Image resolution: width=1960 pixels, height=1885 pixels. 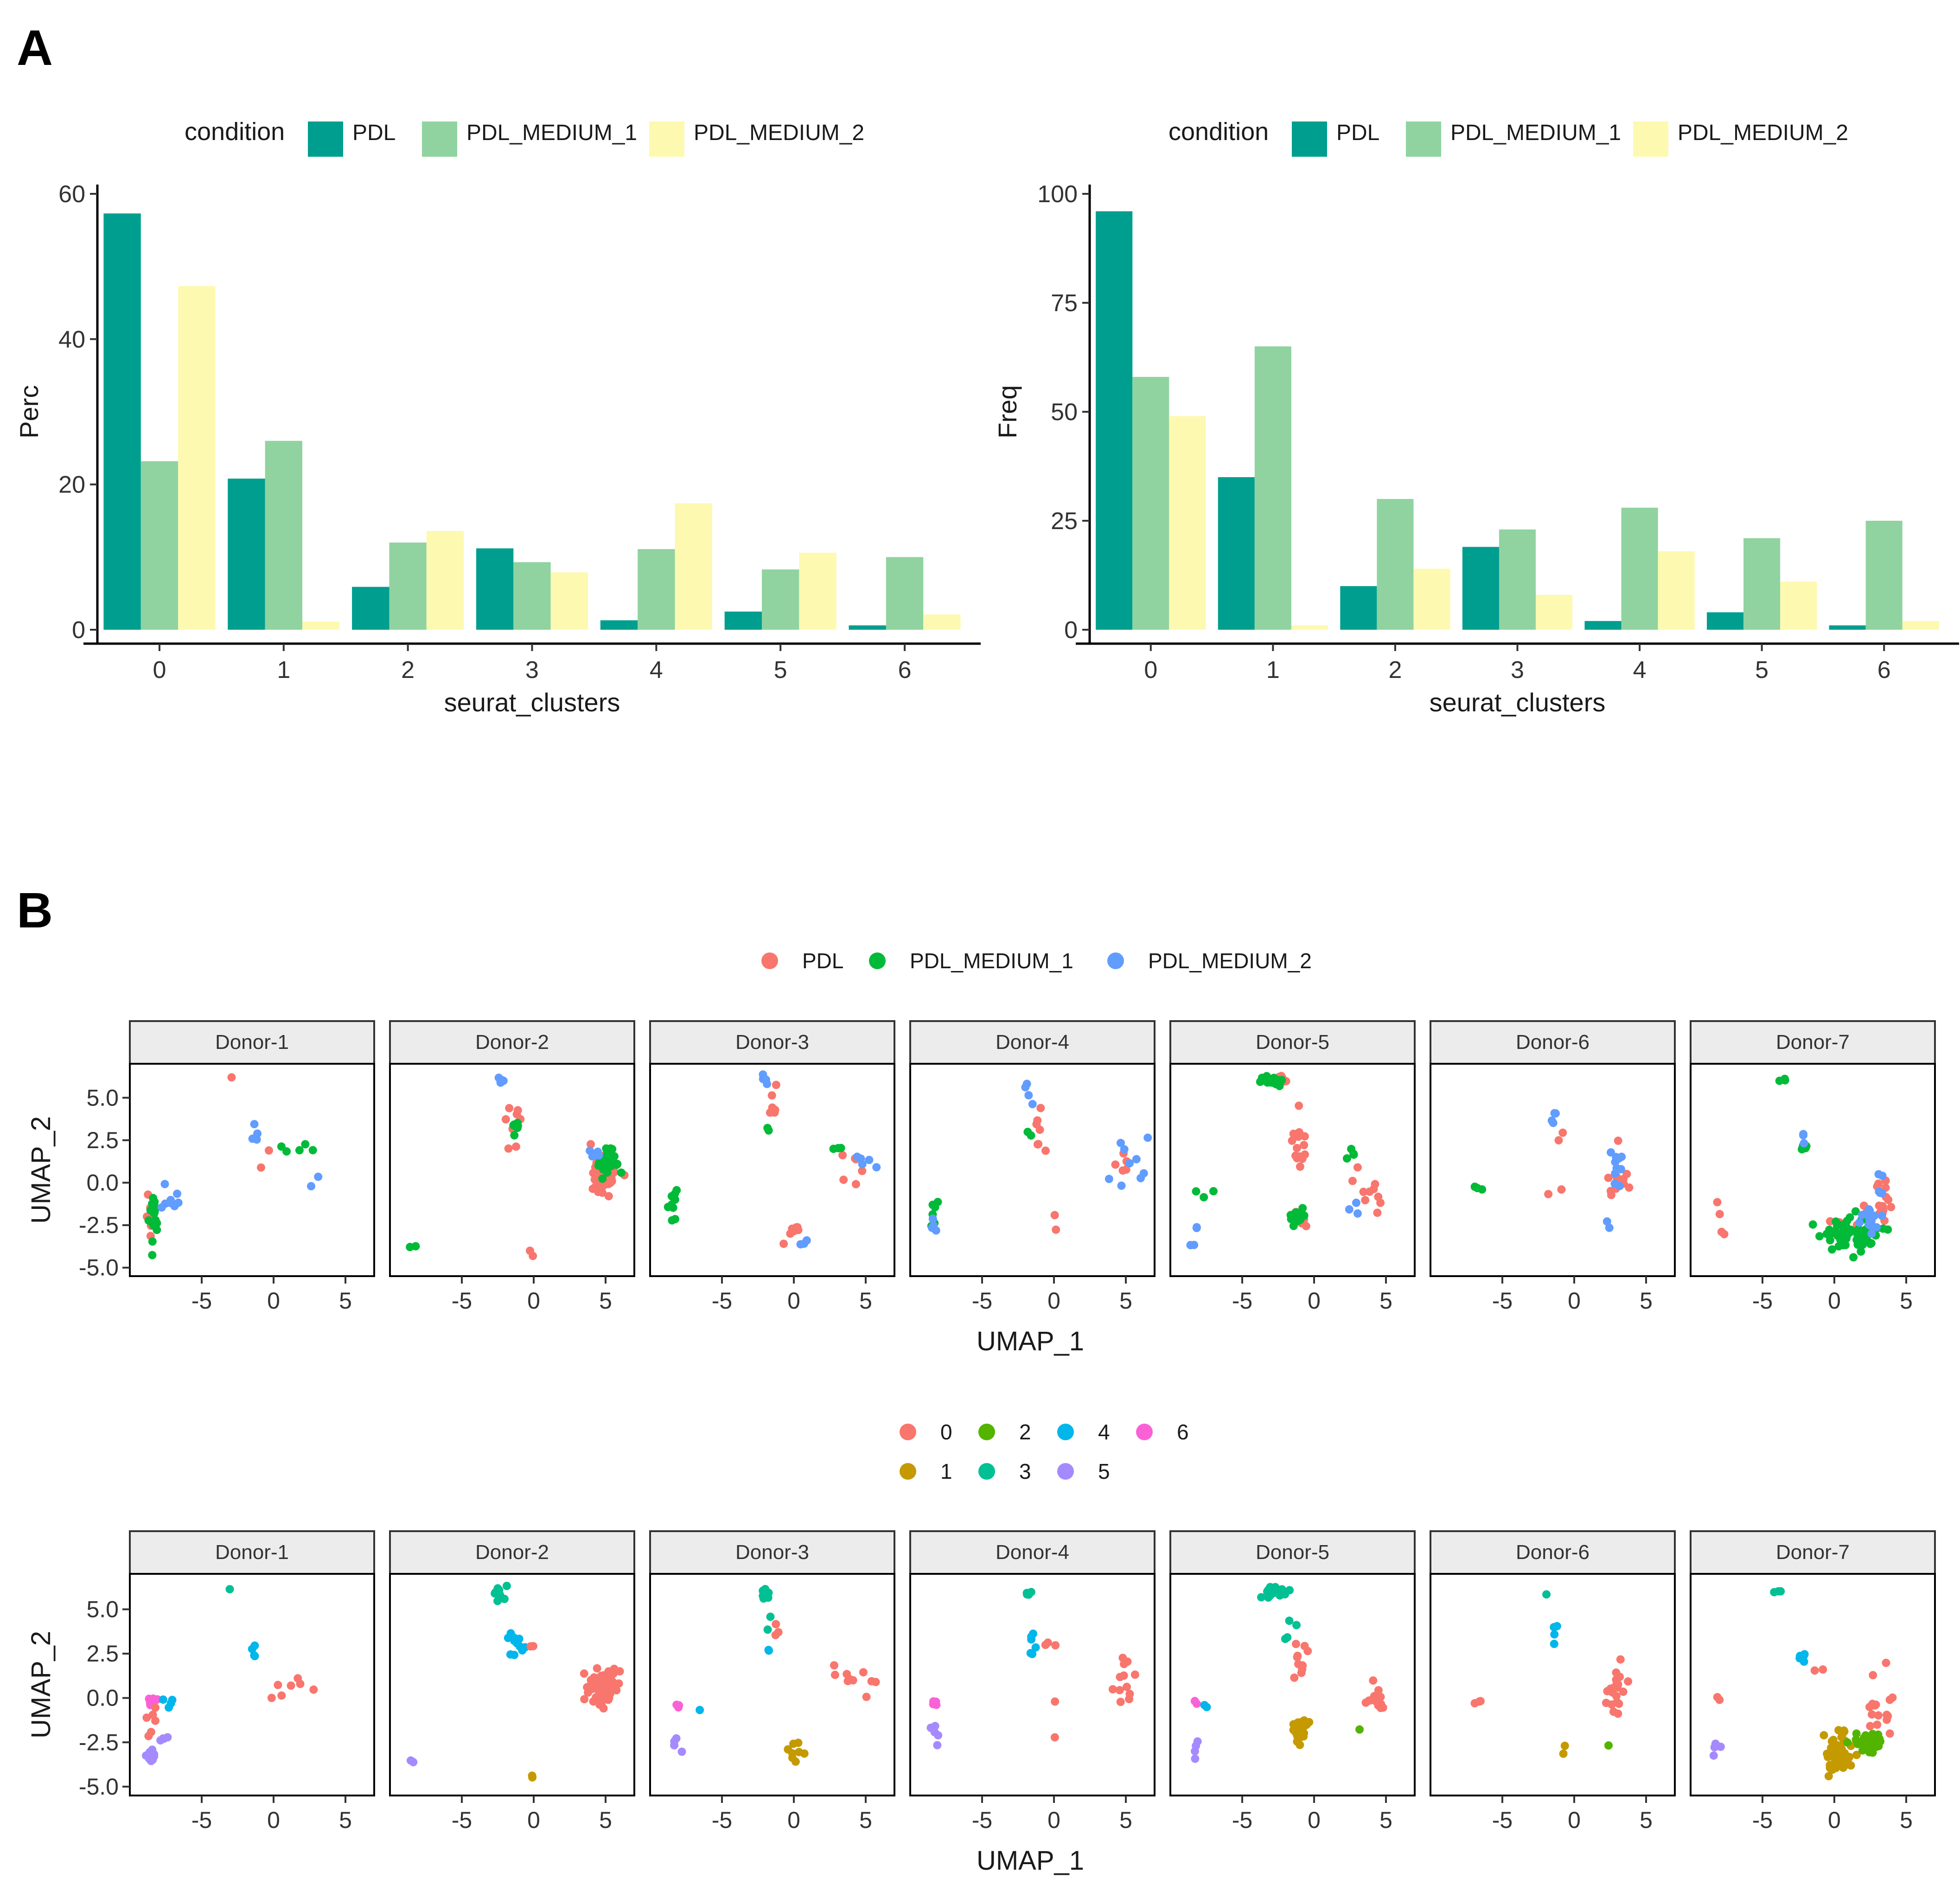 I want to click on y-tick-label: 50, so click(x=1064, y=412).